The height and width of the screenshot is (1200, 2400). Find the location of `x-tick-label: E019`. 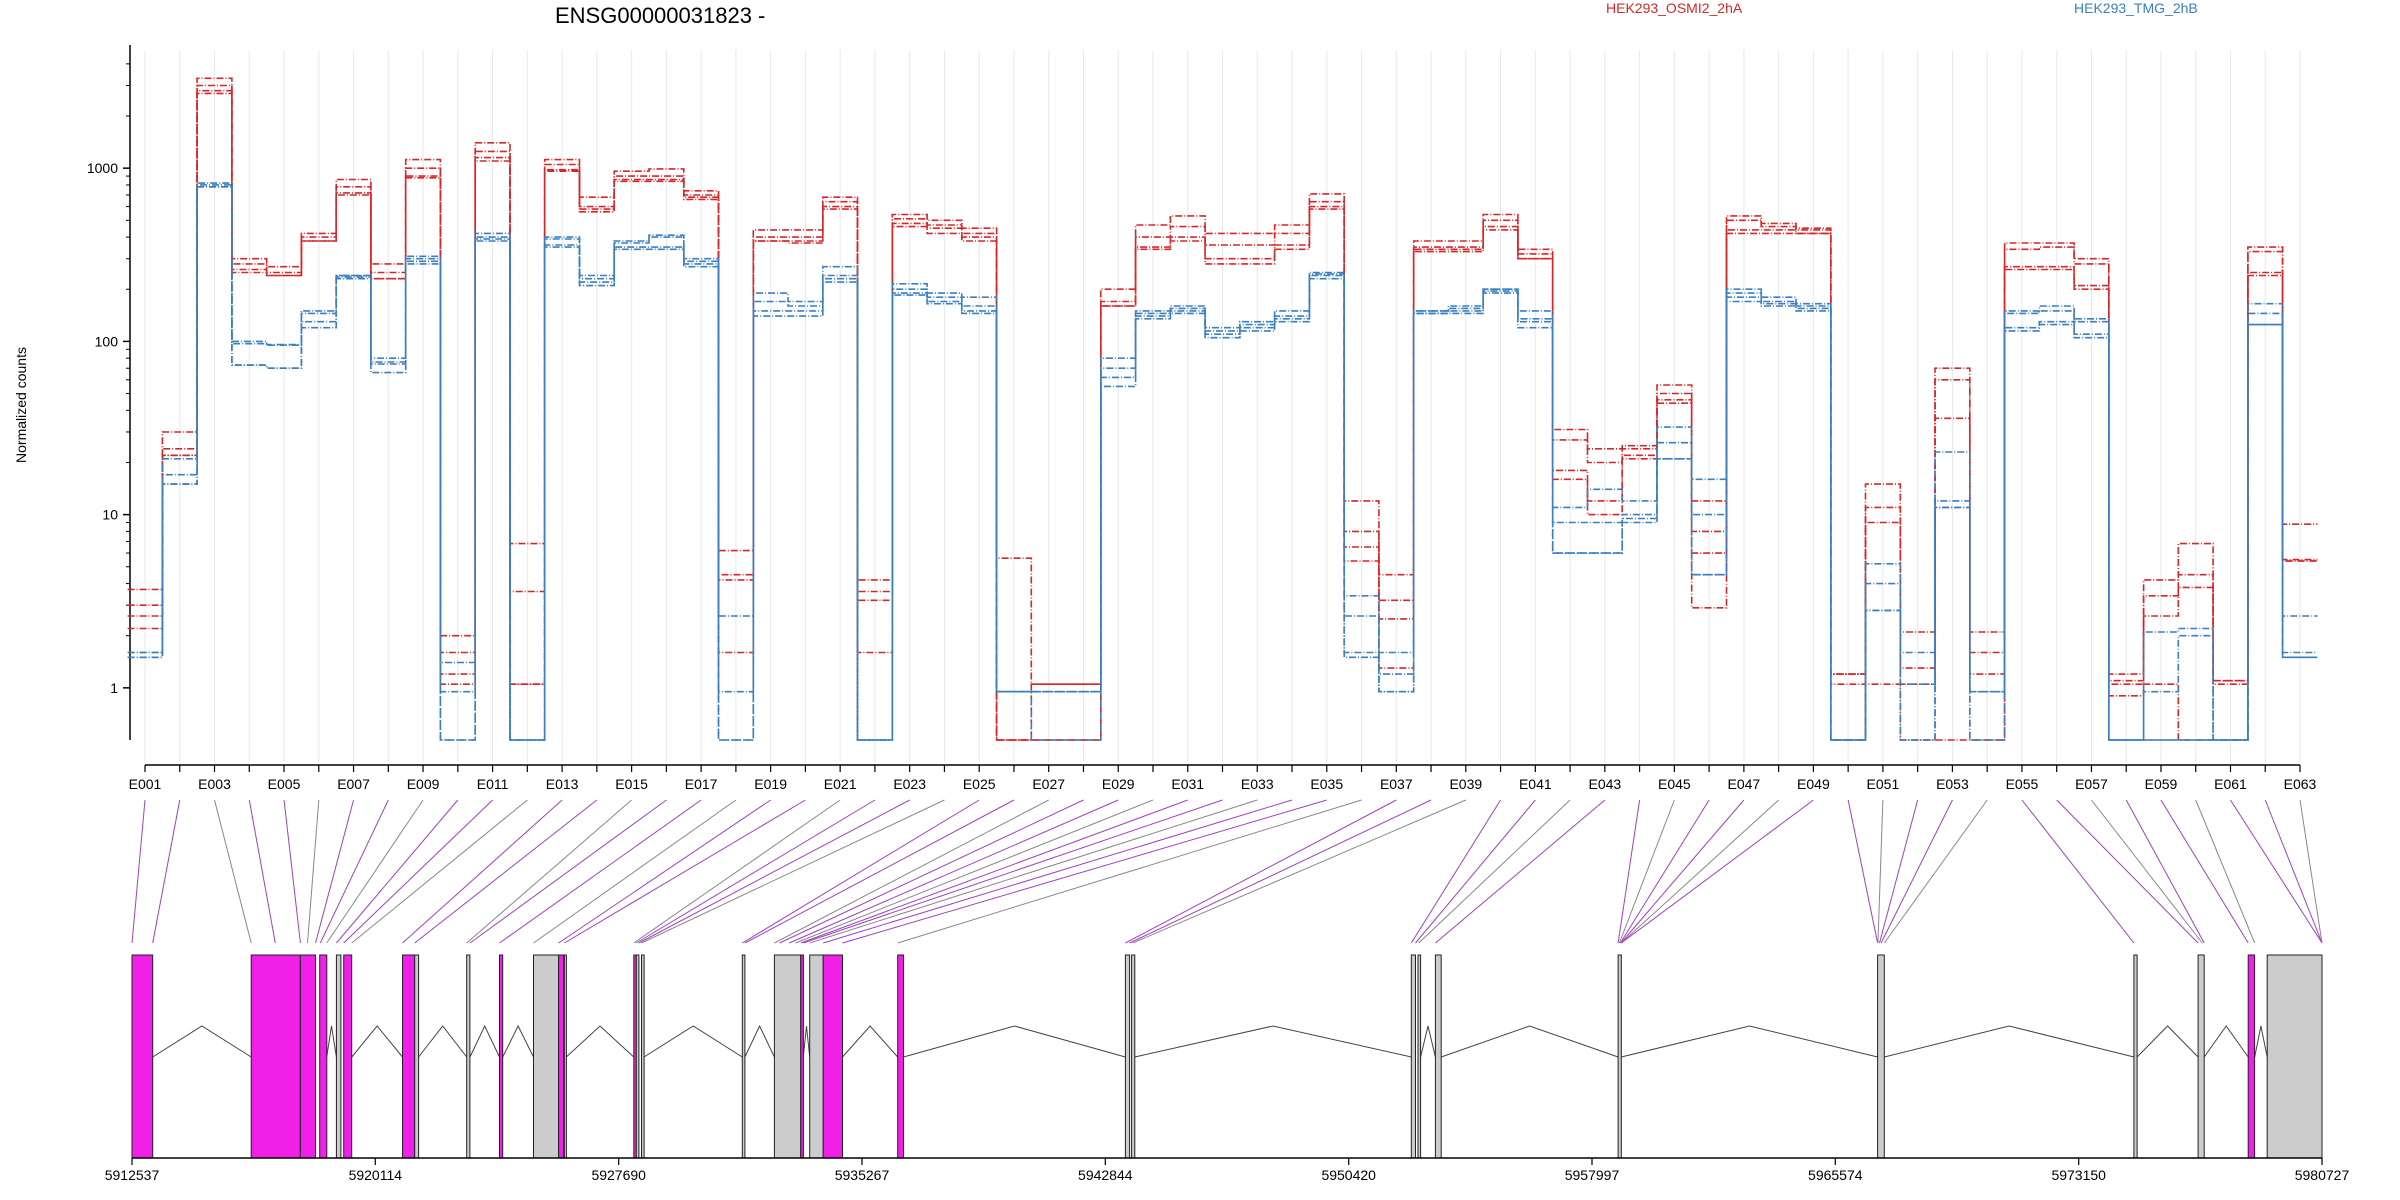

x-tick-label: E019 is located at coordinates (770, 784).